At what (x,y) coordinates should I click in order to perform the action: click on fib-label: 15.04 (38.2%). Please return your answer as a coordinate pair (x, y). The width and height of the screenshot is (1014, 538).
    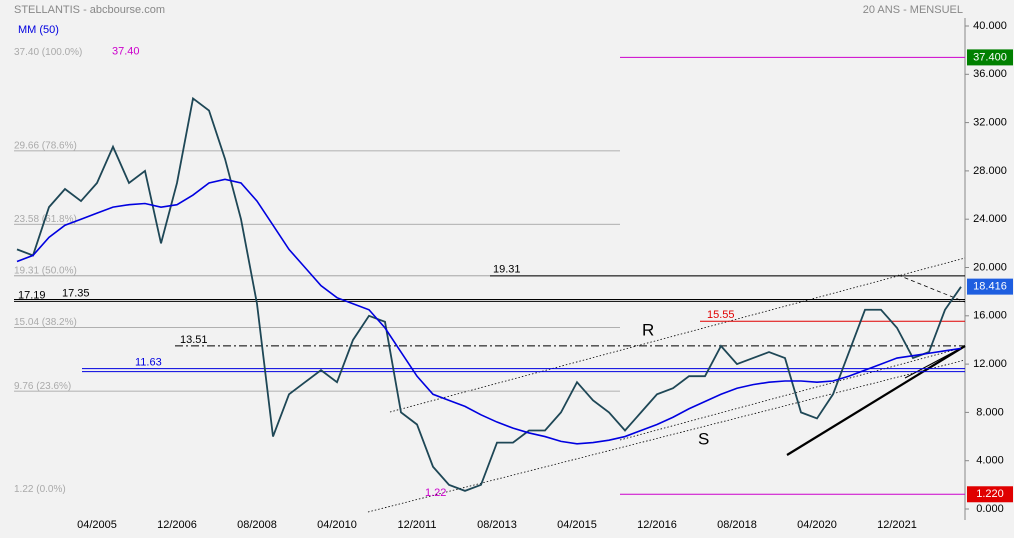
    Looking at the image, I should click on (45, 322).